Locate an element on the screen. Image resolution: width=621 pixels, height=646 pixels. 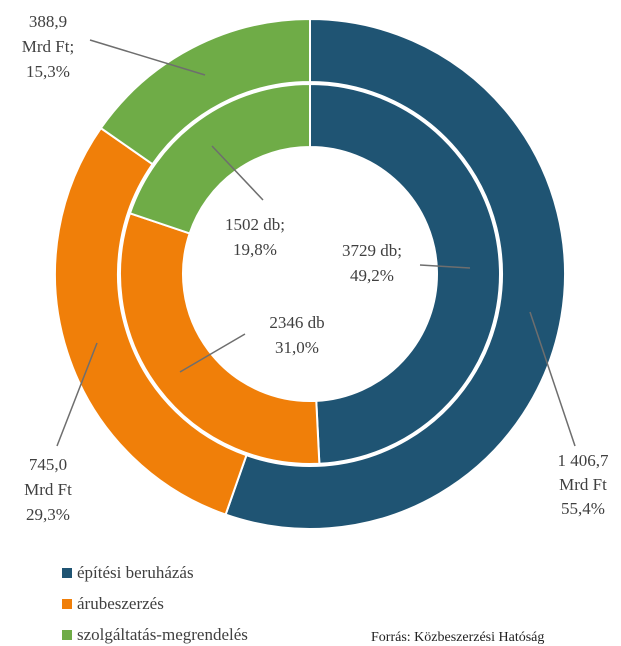
data-label: 19,8% is located at coordinates (255, 249).